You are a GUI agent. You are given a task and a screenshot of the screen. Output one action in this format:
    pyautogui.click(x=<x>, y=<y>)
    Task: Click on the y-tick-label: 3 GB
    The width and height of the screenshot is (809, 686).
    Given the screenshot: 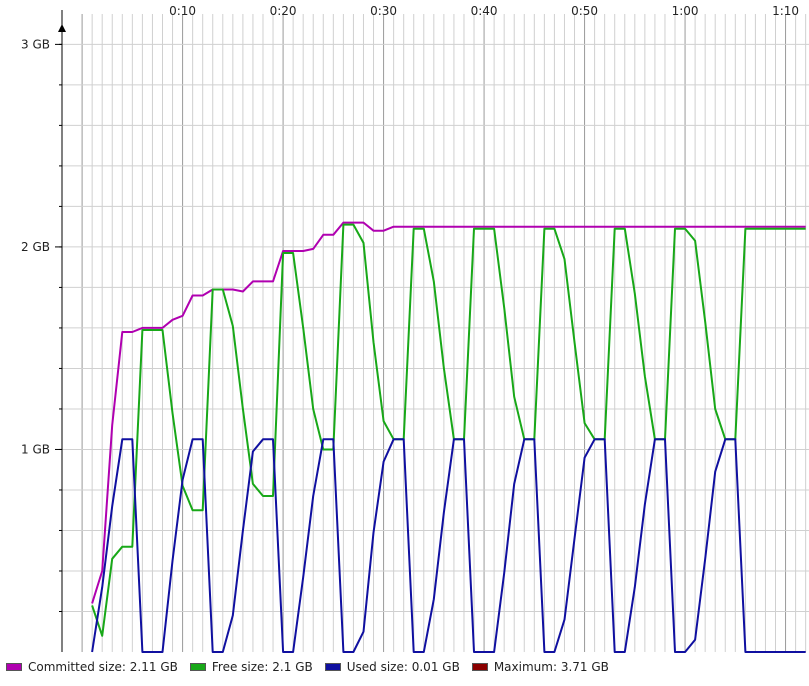 What is the action you would take?
    pyautogui.click(x=35, y=44)
    